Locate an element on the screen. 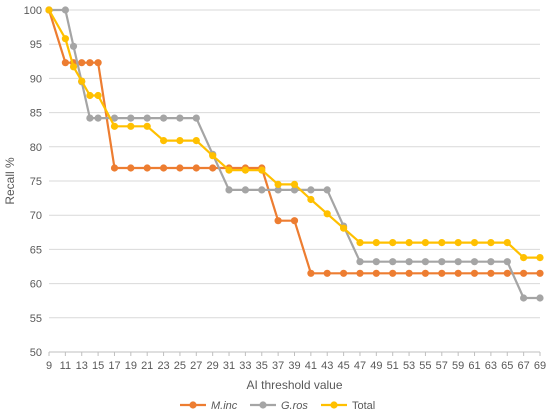 This screenshot has width=550, height=415. y-tick-label: 55 is located at coordinates (36, 319).